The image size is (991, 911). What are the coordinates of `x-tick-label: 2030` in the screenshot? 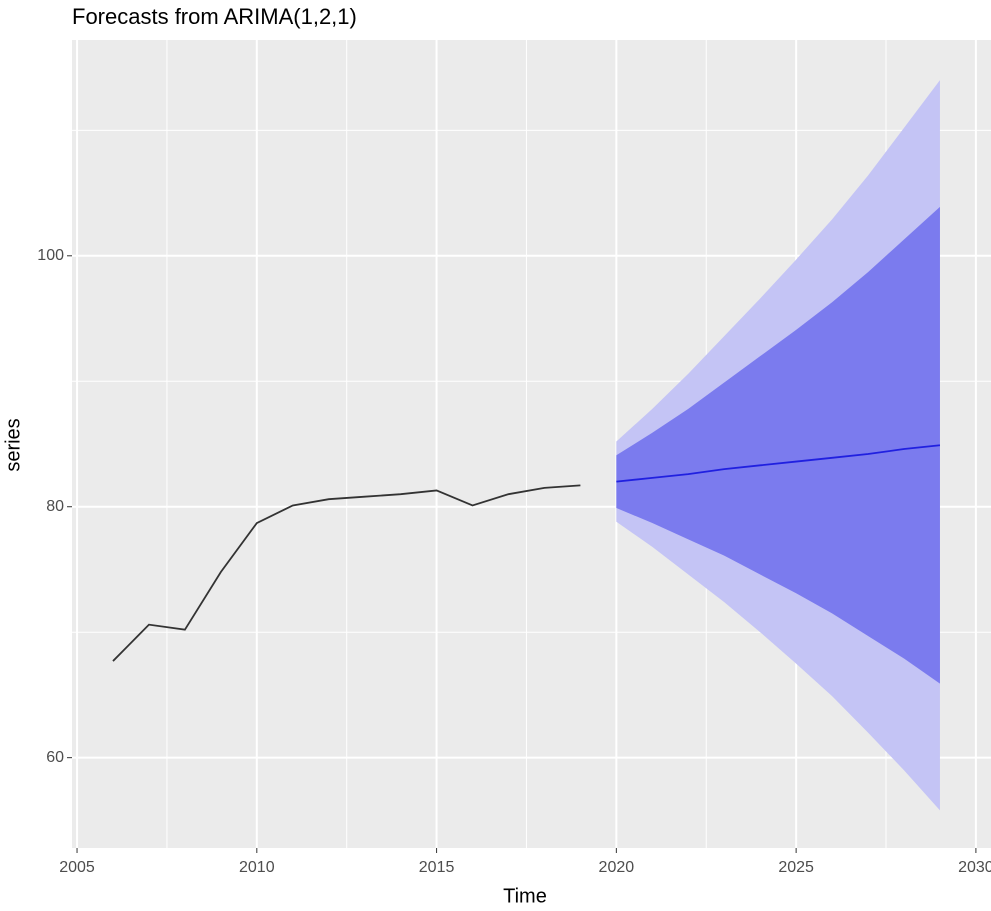 It's located at (974, 867).